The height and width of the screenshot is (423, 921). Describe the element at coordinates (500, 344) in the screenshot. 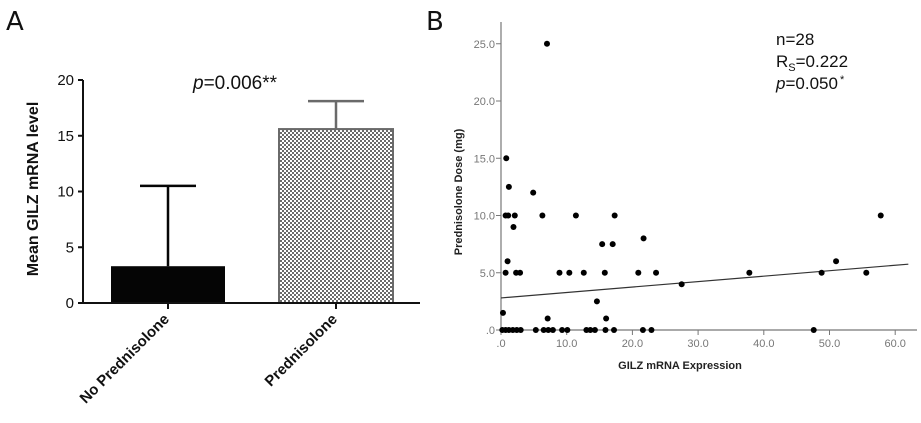

I see `x-tick-label: .0` at that location.